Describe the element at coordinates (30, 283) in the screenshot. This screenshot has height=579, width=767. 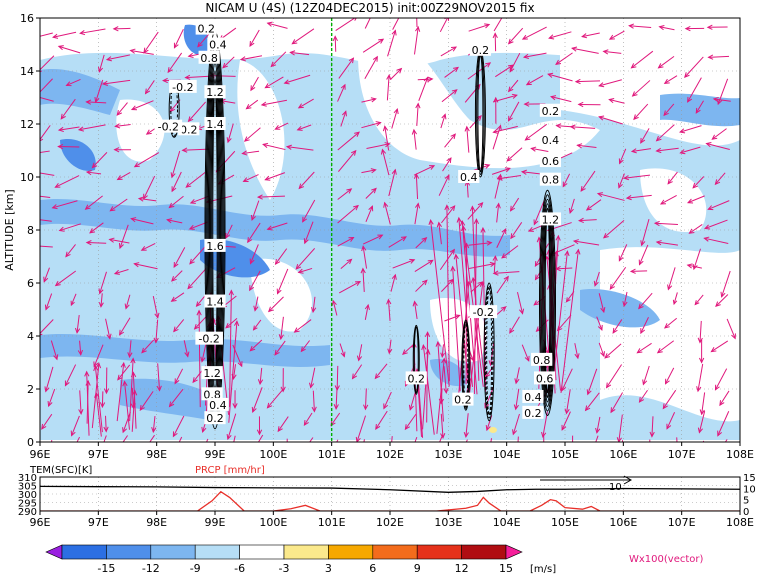
I see `y-tick-label: 6` at that location.